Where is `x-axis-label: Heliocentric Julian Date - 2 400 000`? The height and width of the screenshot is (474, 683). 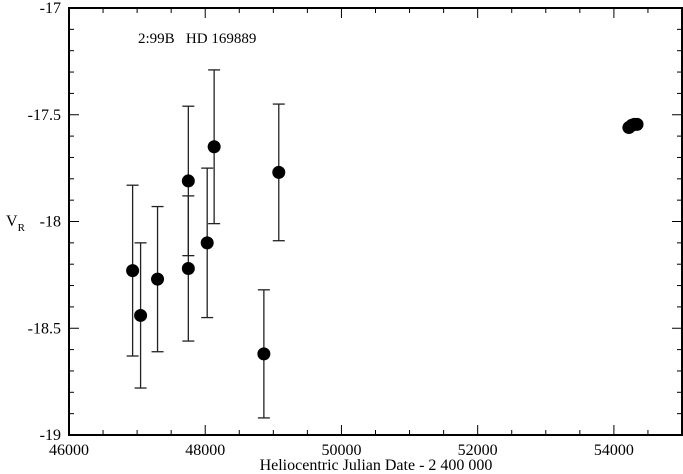
x-axis-label: Heliocentric Julian Date - 2 400 000 is located at coordinates (376, 465).